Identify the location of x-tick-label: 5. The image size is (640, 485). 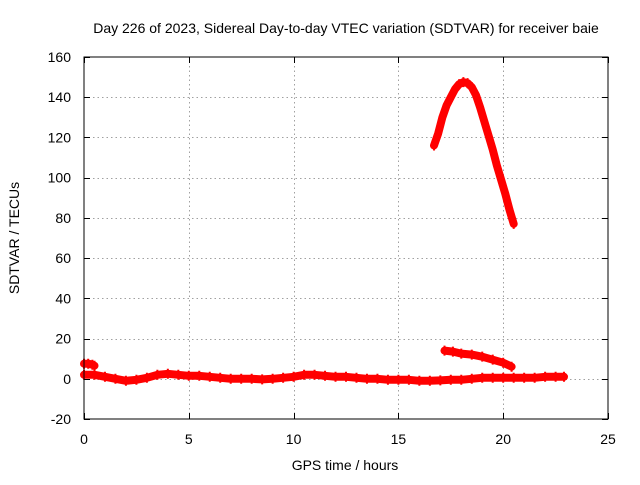
(189, 439).